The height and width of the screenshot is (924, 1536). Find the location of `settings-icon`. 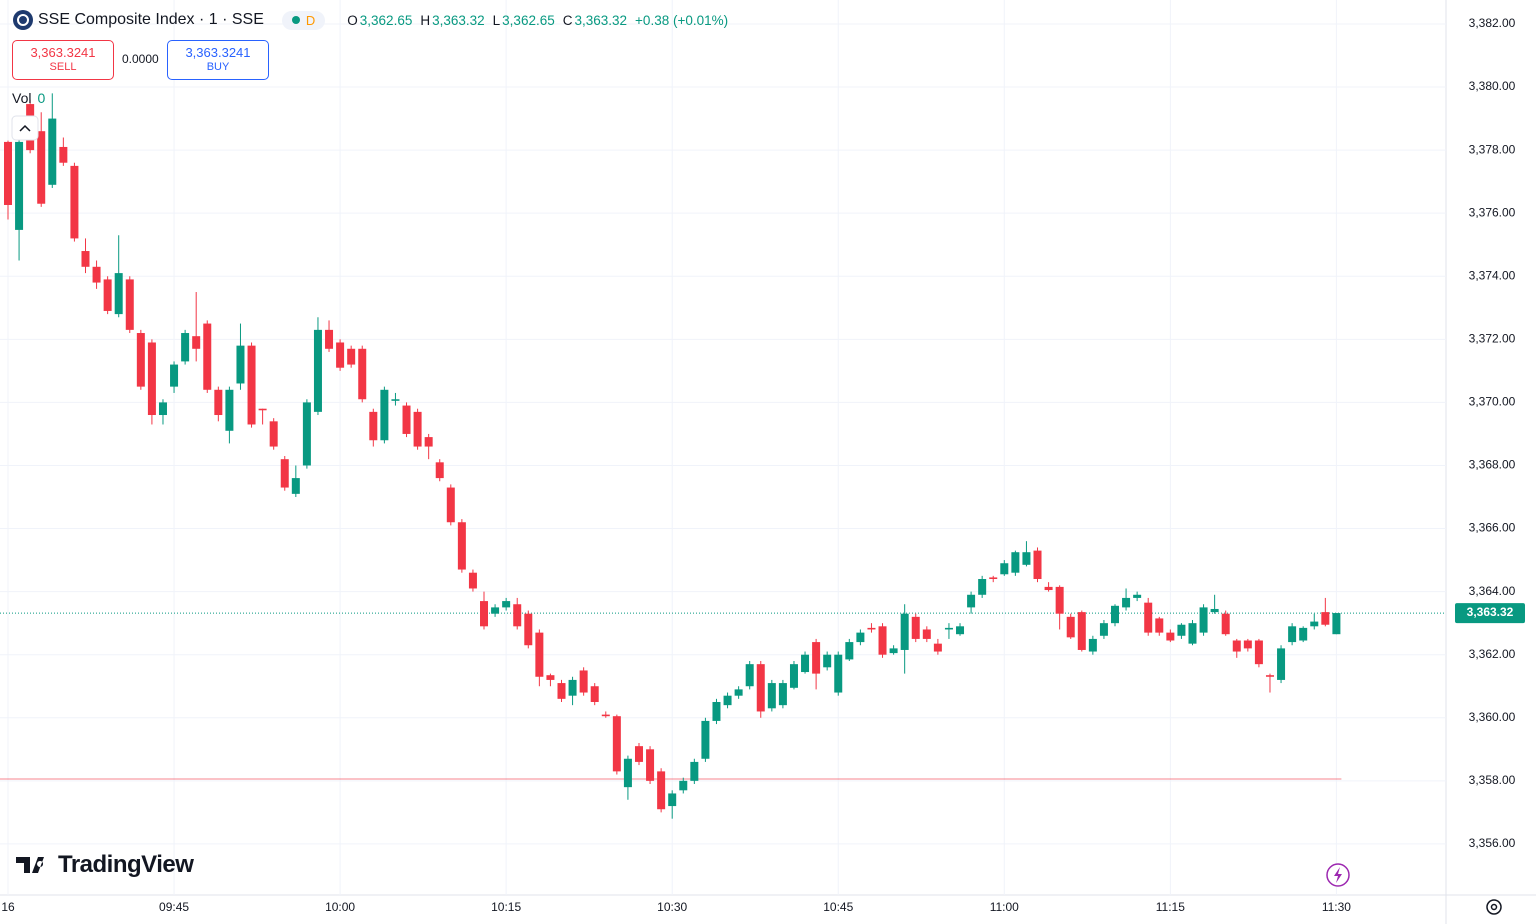

settings-icon is located at coordinates (1494, 907).